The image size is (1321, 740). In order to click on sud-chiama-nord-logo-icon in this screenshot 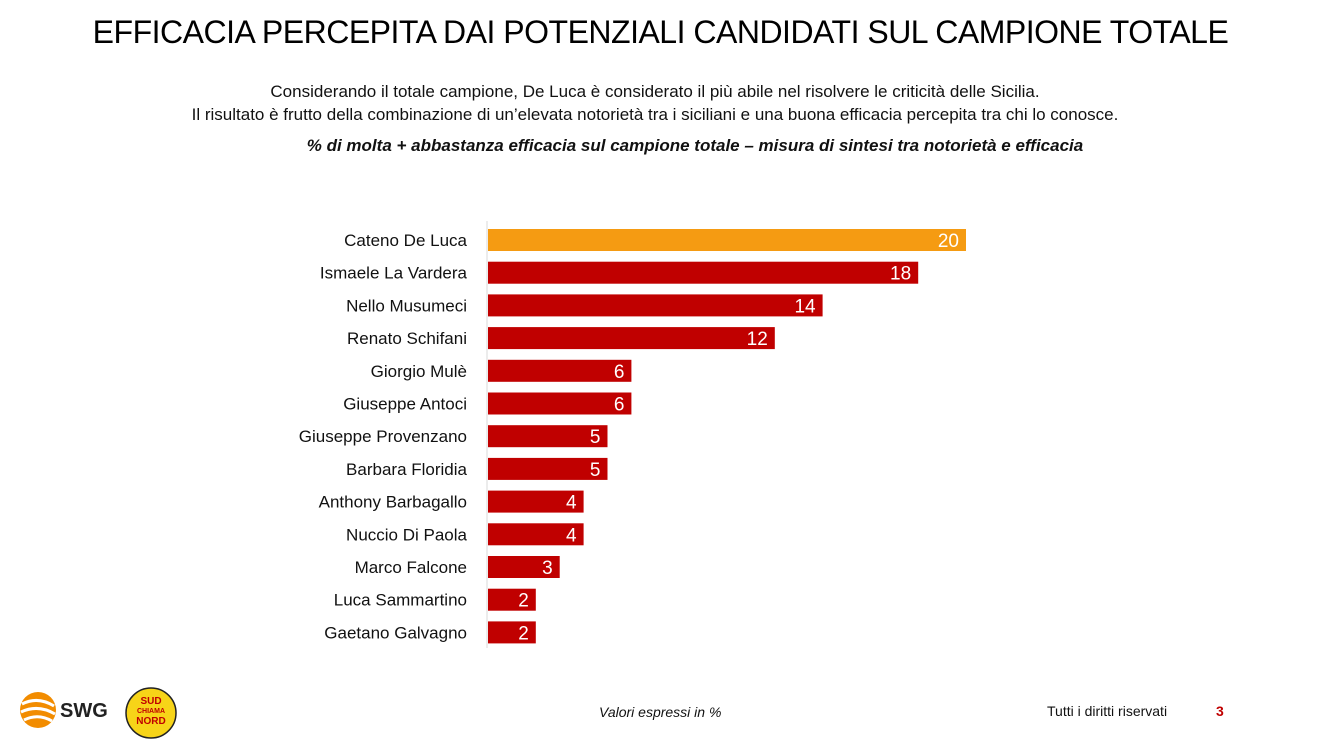, I will do `click(151, 713)`.